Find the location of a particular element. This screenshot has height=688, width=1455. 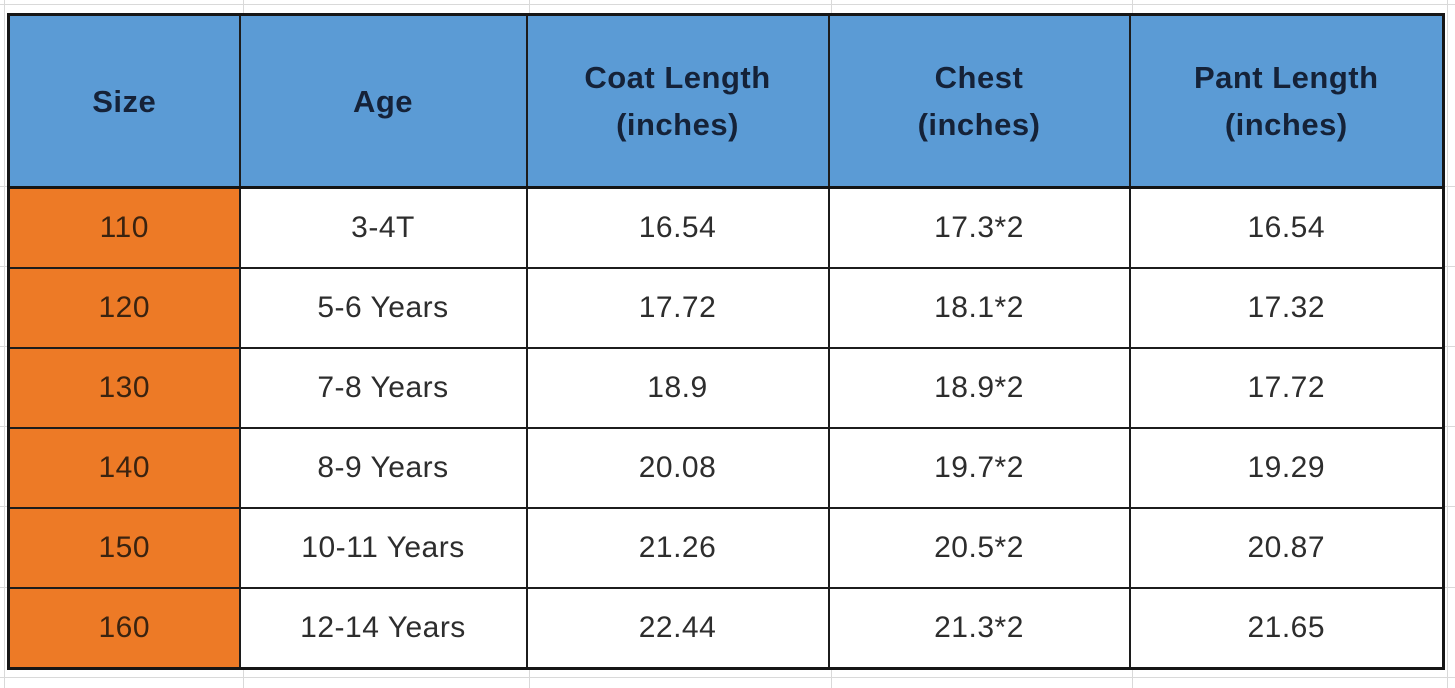

col-header-age-label: Age is located at coordinates (383, 101).